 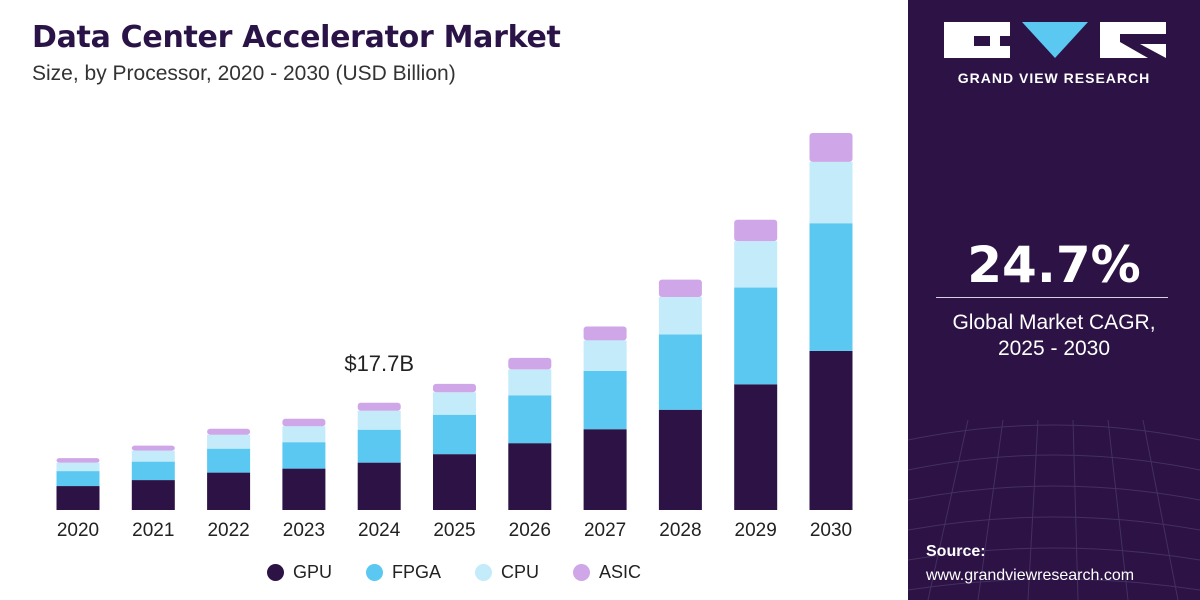 I want to click on bar-stack-2021, so click(x=153, y=477).